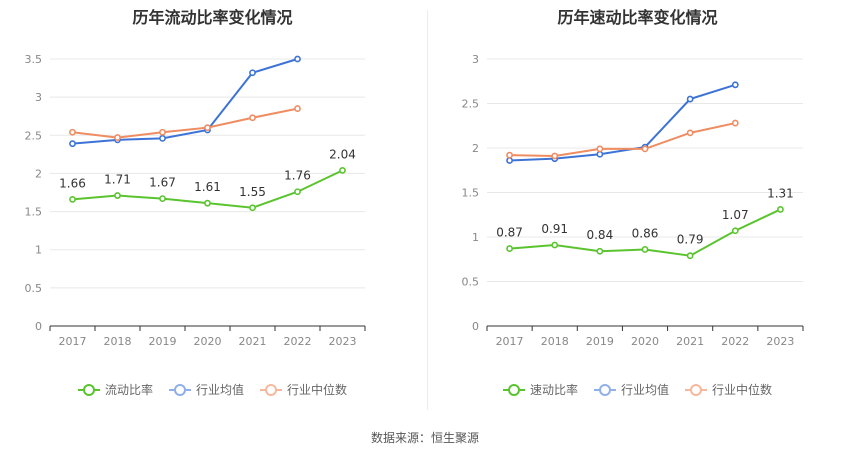 Image resolution: width=850 pixels, height=459 pixels. I want to click on data-label: 1.66, so click(72, 183).